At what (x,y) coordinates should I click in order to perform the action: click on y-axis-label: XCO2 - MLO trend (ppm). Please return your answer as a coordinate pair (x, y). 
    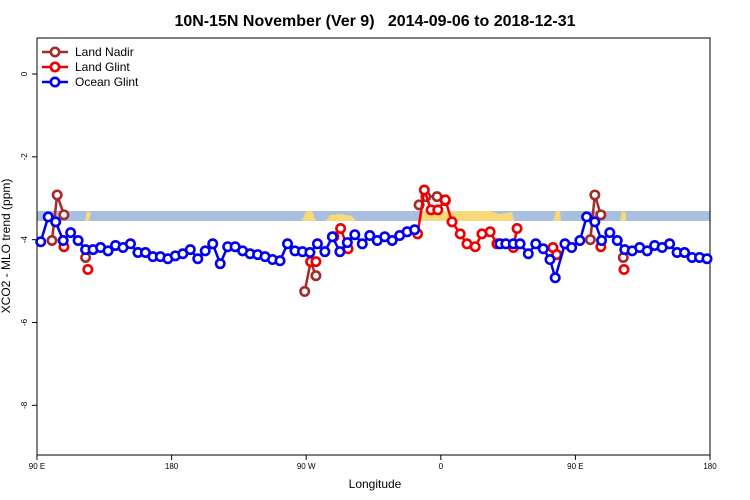
    Looking at the image, I should click on (6, 246).